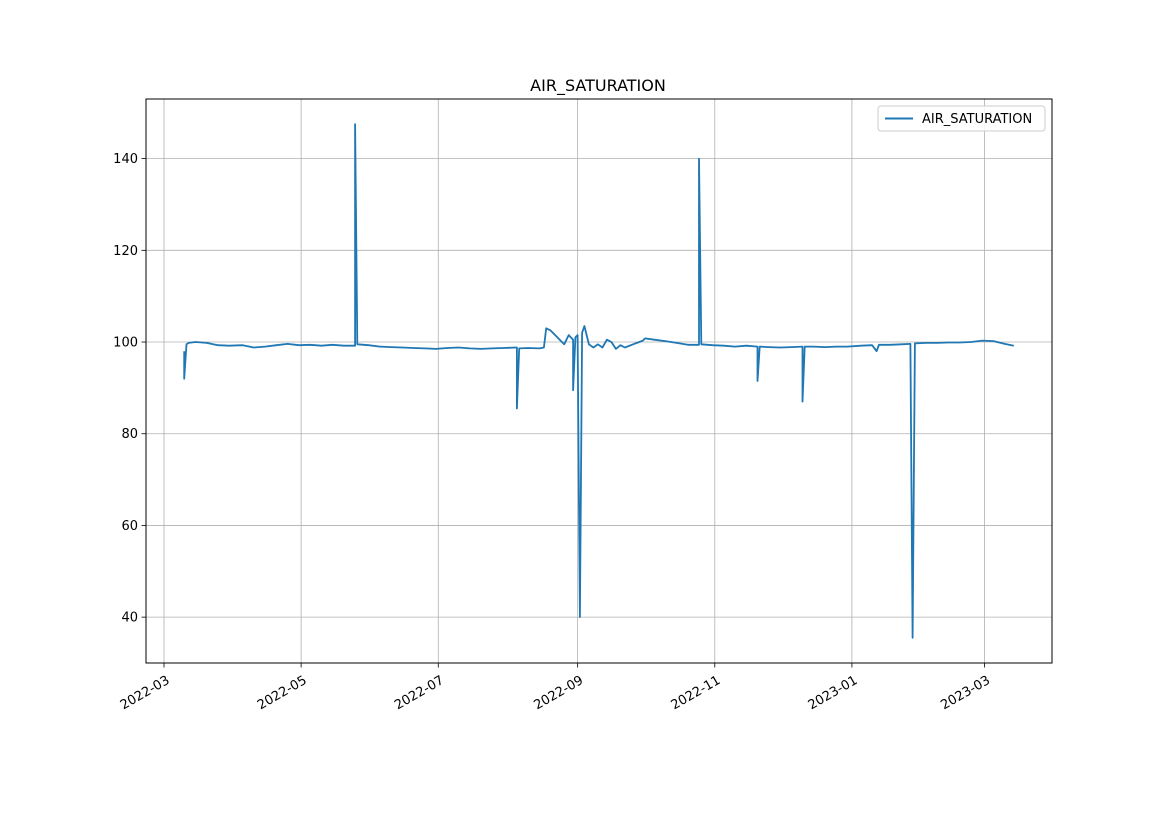 The image size is (1169, 827). Describe the element at coordinates (125, 343) in the screenshot. I see `y-tick-label: 100` at that location.